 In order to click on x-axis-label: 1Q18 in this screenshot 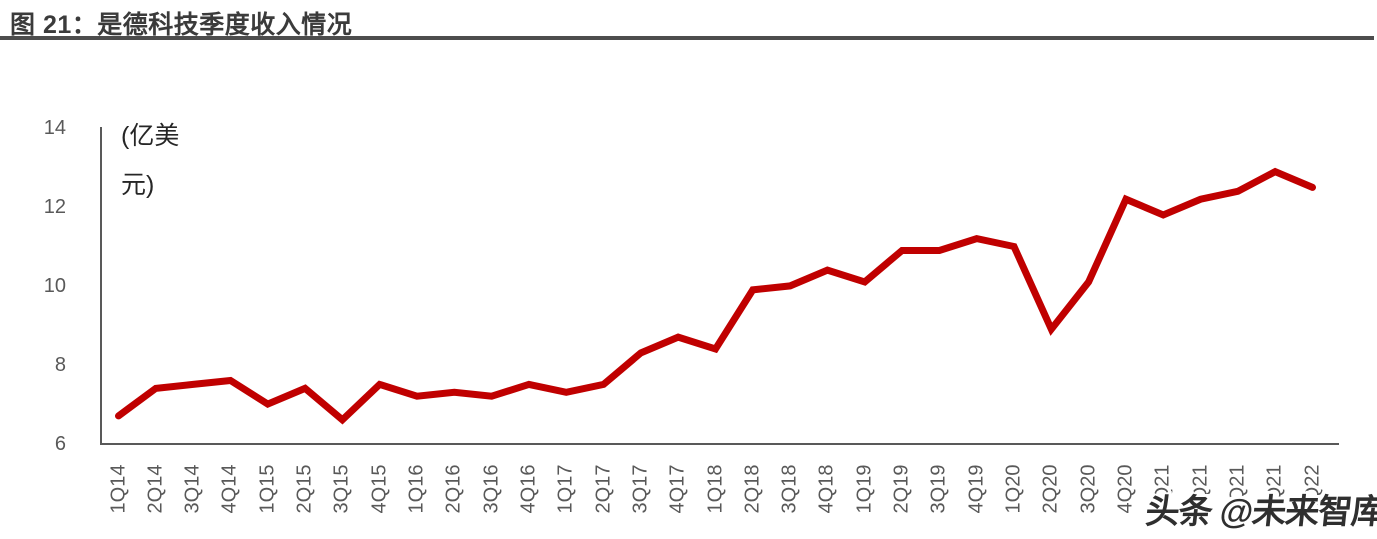, I will do `click(715, 489)`.